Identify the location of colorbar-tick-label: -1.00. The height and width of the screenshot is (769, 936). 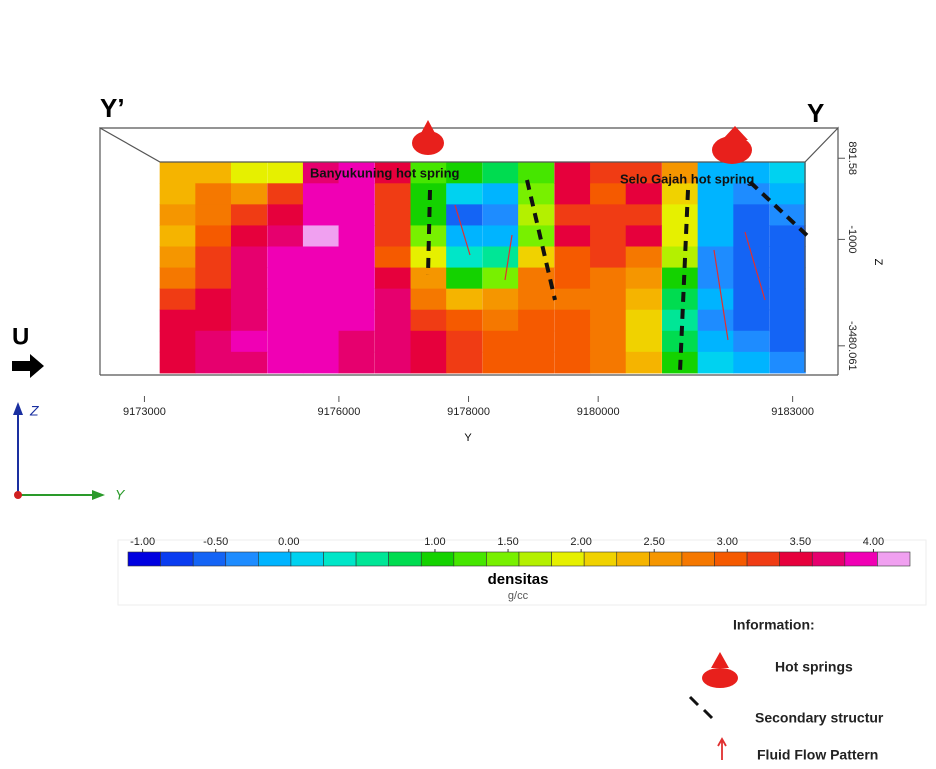
(142, 542).